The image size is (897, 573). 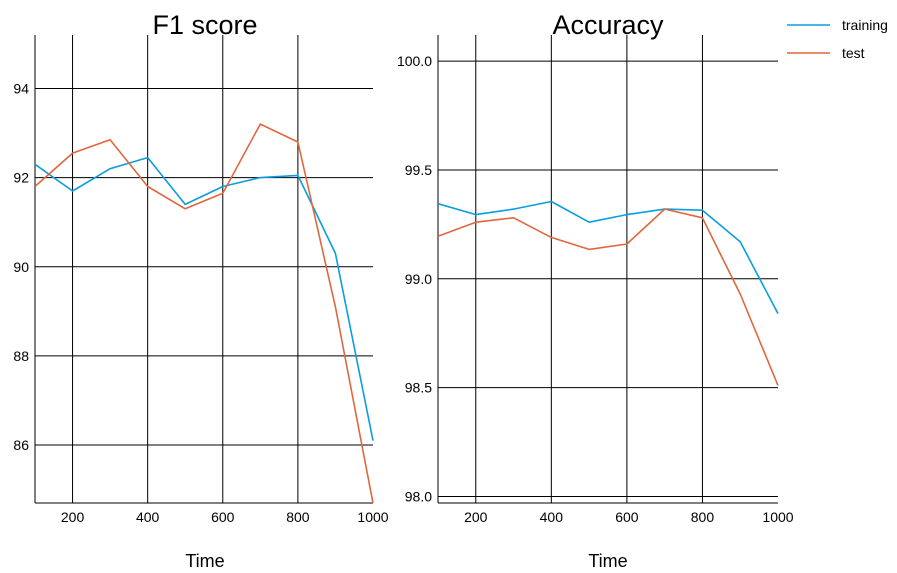 I want to click on legend: training test, so click(x=837, y=39).